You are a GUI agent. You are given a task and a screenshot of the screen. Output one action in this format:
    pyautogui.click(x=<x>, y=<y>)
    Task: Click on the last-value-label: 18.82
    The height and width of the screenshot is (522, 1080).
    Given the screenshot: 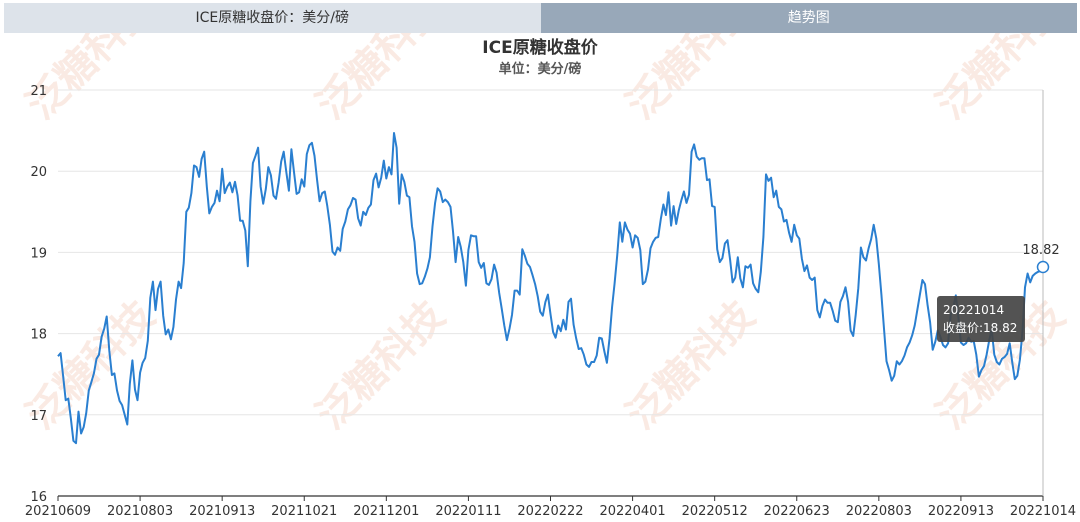 What is the action you would take?
    pyautogui.click(x=1040, y=250)
    